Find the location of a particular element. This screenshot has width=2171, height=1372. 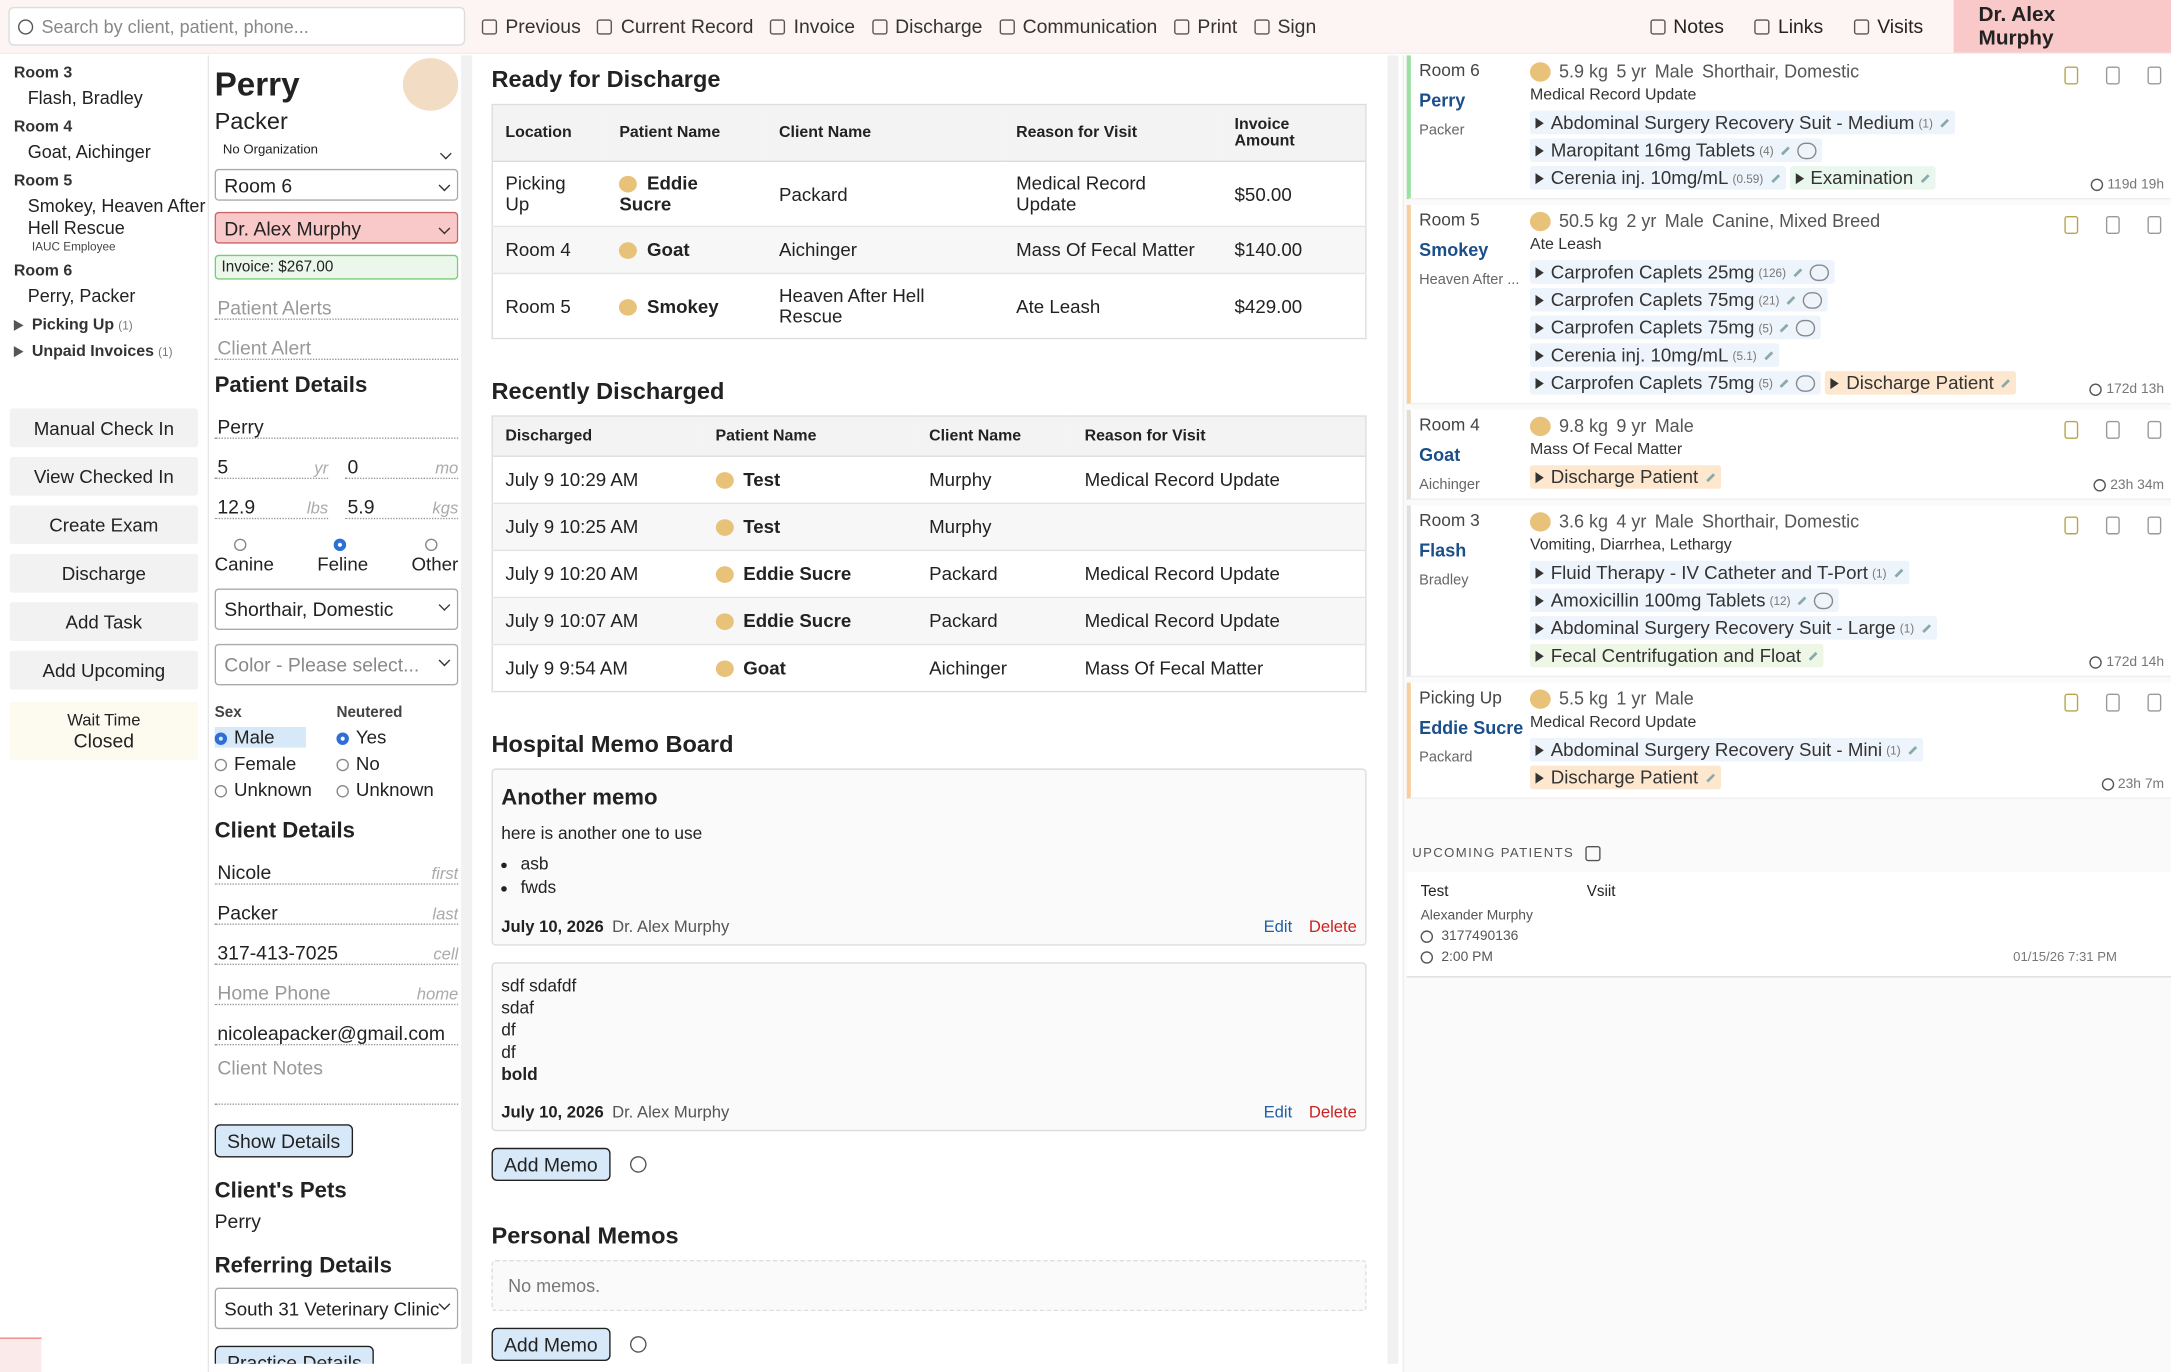

button-label: Discharge is located at coordinates (939, 26).